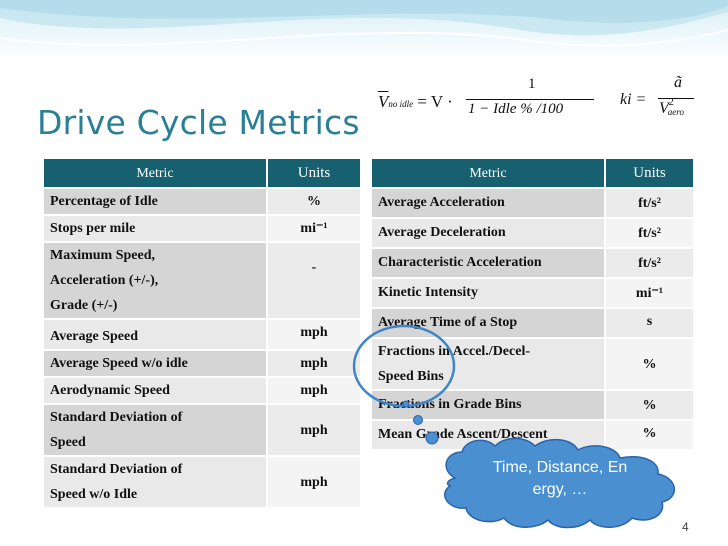 The width and height of the screenshot is (728, 546). I want to click on metric-cell: Average Time of a Stop, so click(488, 323).